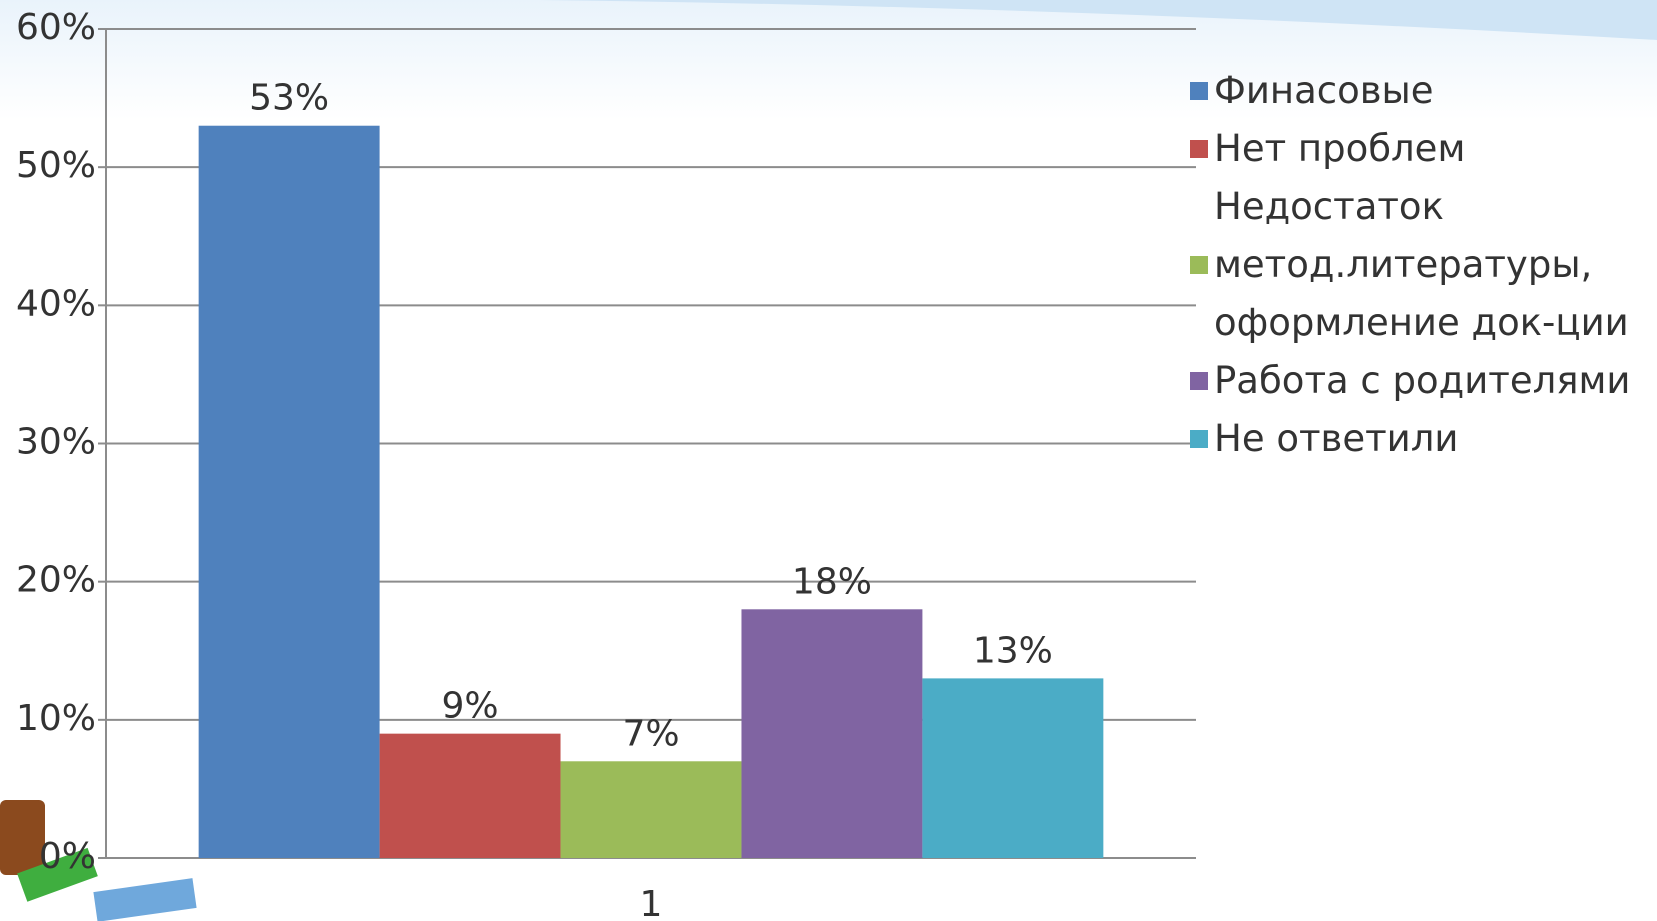  I want to click on legend-item: Финасовые, so click(1420, 91).